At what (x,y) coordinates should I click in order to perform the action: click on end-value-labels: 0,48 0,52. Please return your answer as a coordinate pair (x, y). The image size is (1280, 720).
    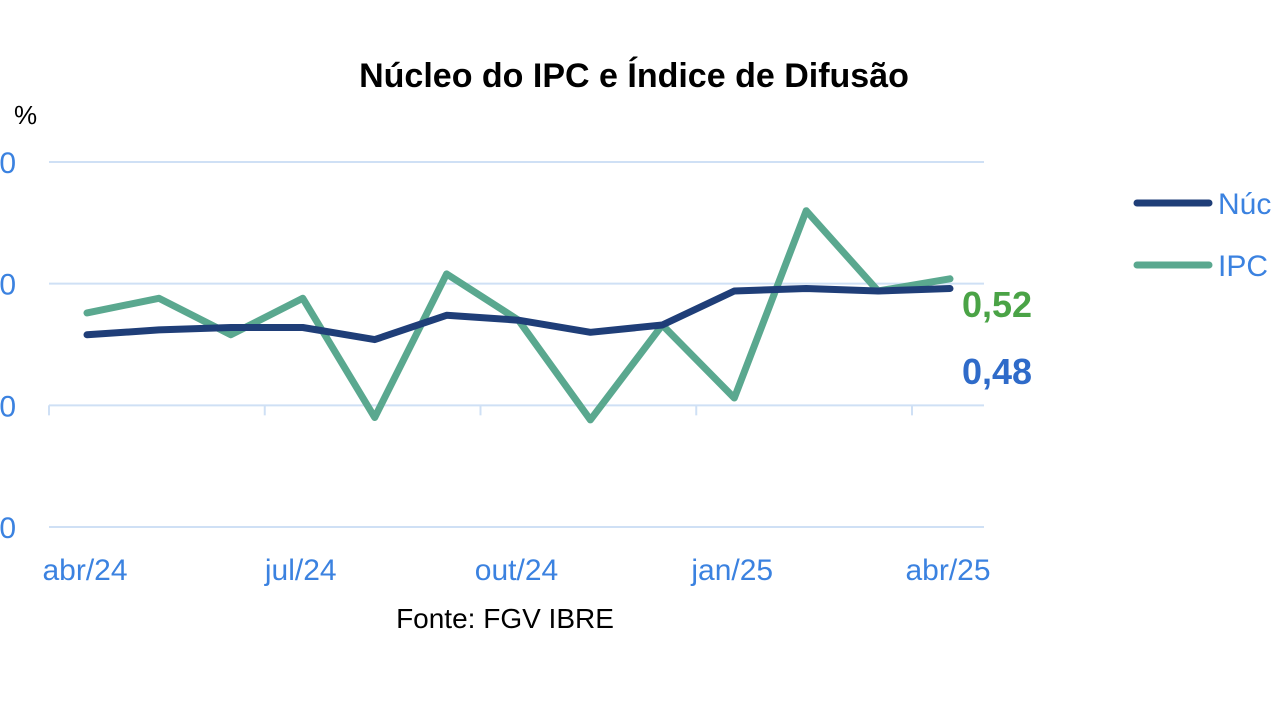
    Looking at the image, I should click on (997, 338).